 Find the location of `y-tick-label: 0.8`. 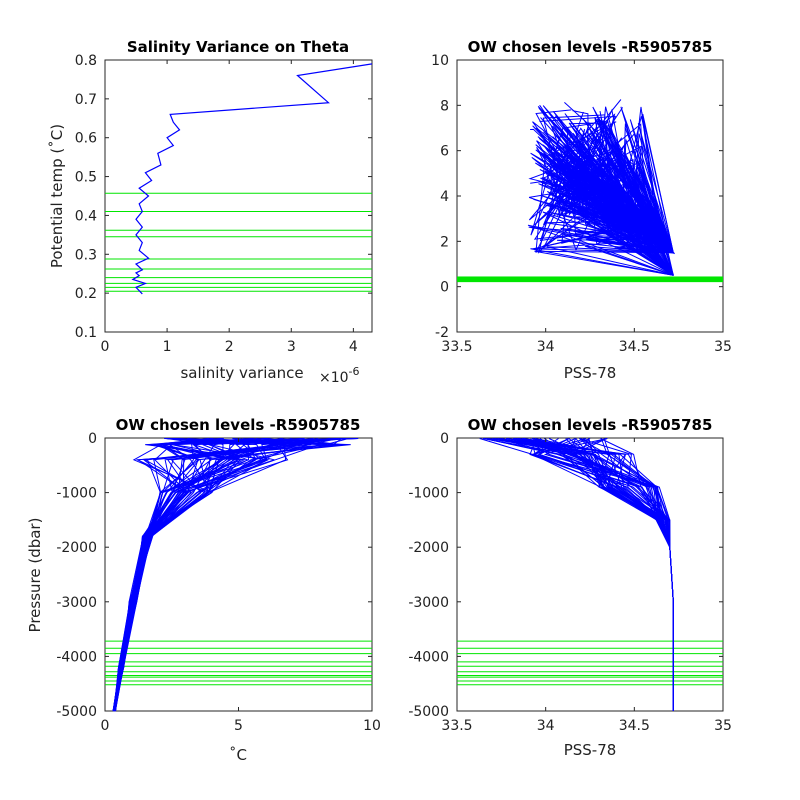

y-tick-label: 0.8 is located at coordinates (86, 61).